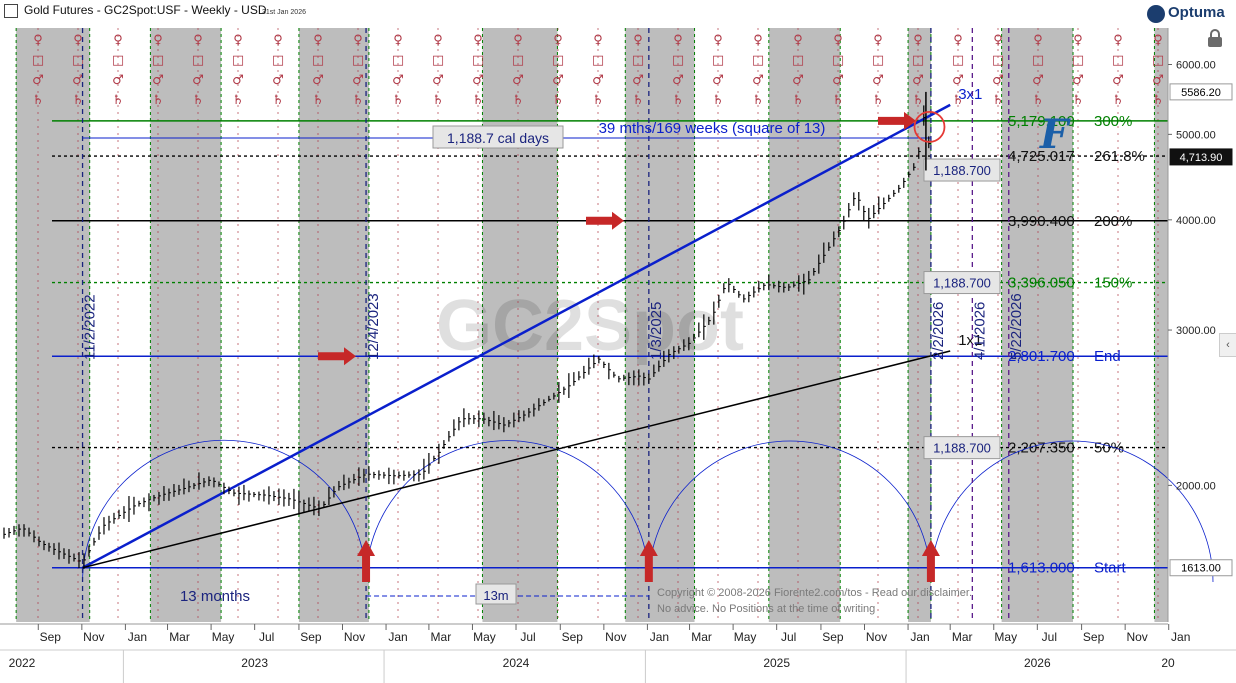  Describe the element at coordinates (979, 331) in the screenshot. I see `date-marker-label: 4/1/2026` at that location.